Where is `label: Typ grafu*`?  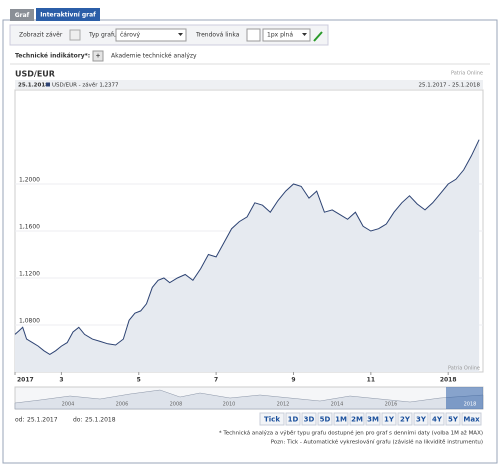 label: Typ grafu* is located at coordinates (104, 35).